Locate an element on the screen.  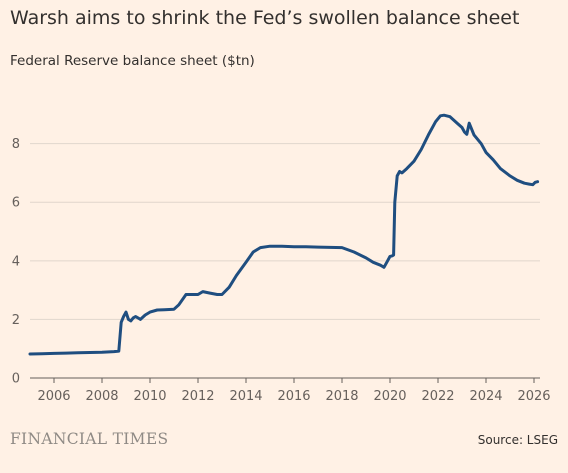
x-tick-label: 2008 is located at coordinates (101, 396).